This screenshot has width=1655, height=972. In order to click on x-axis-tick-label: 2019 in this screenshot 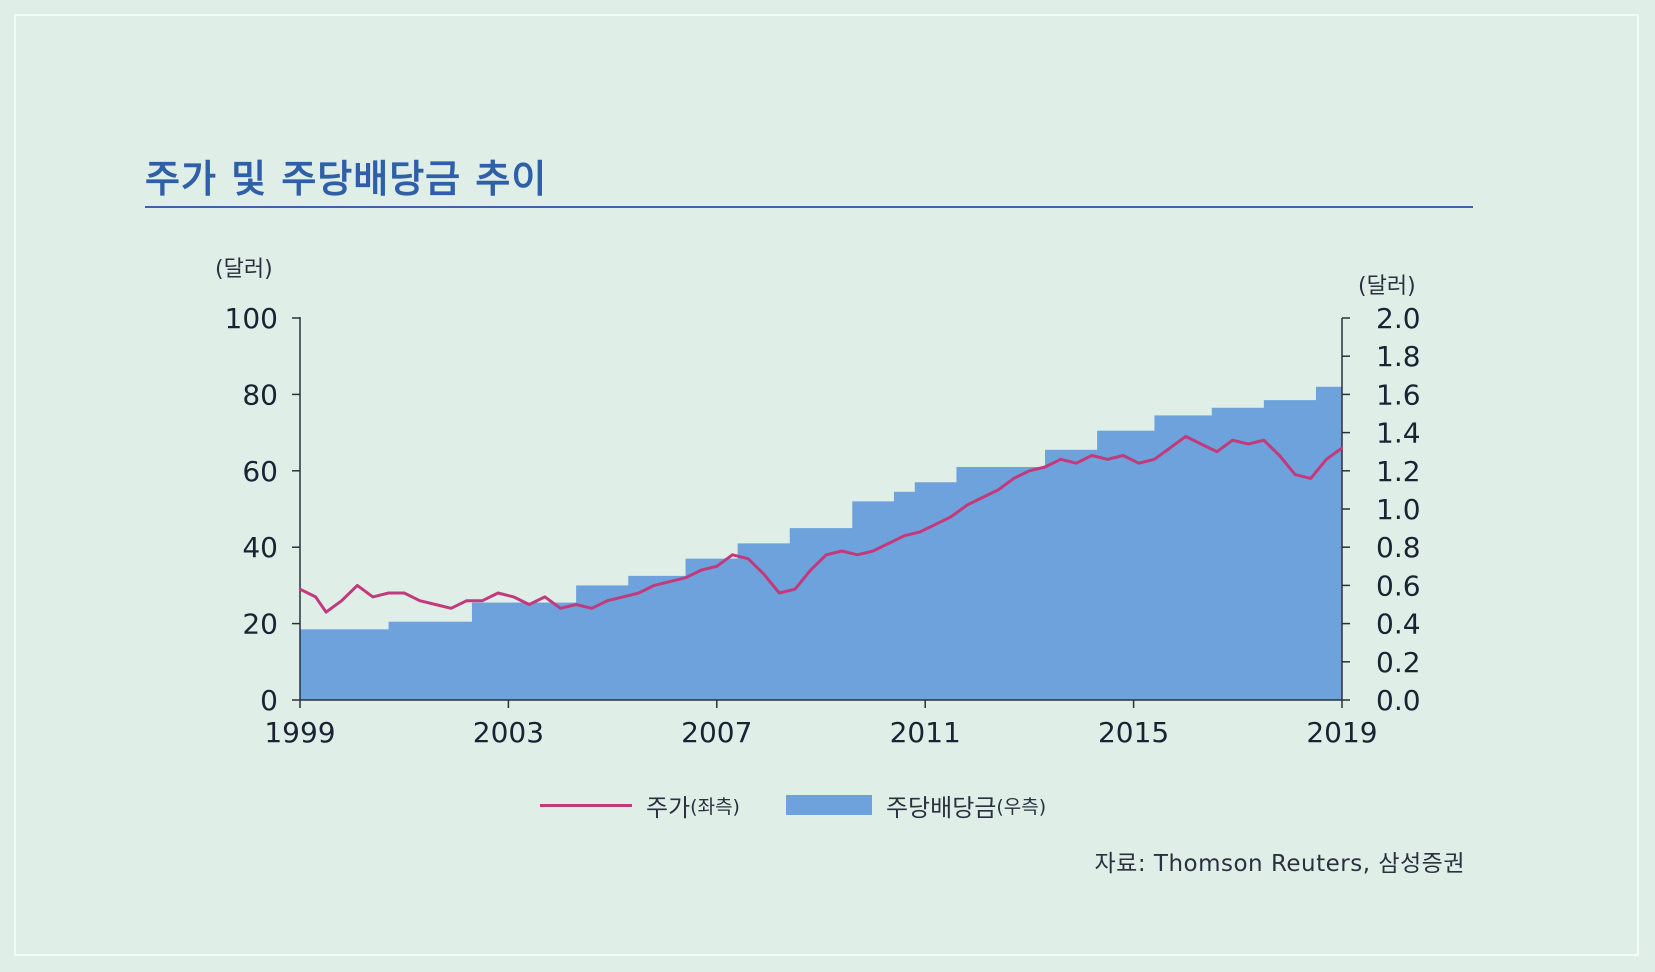, I will do `click(1341, 732)`.